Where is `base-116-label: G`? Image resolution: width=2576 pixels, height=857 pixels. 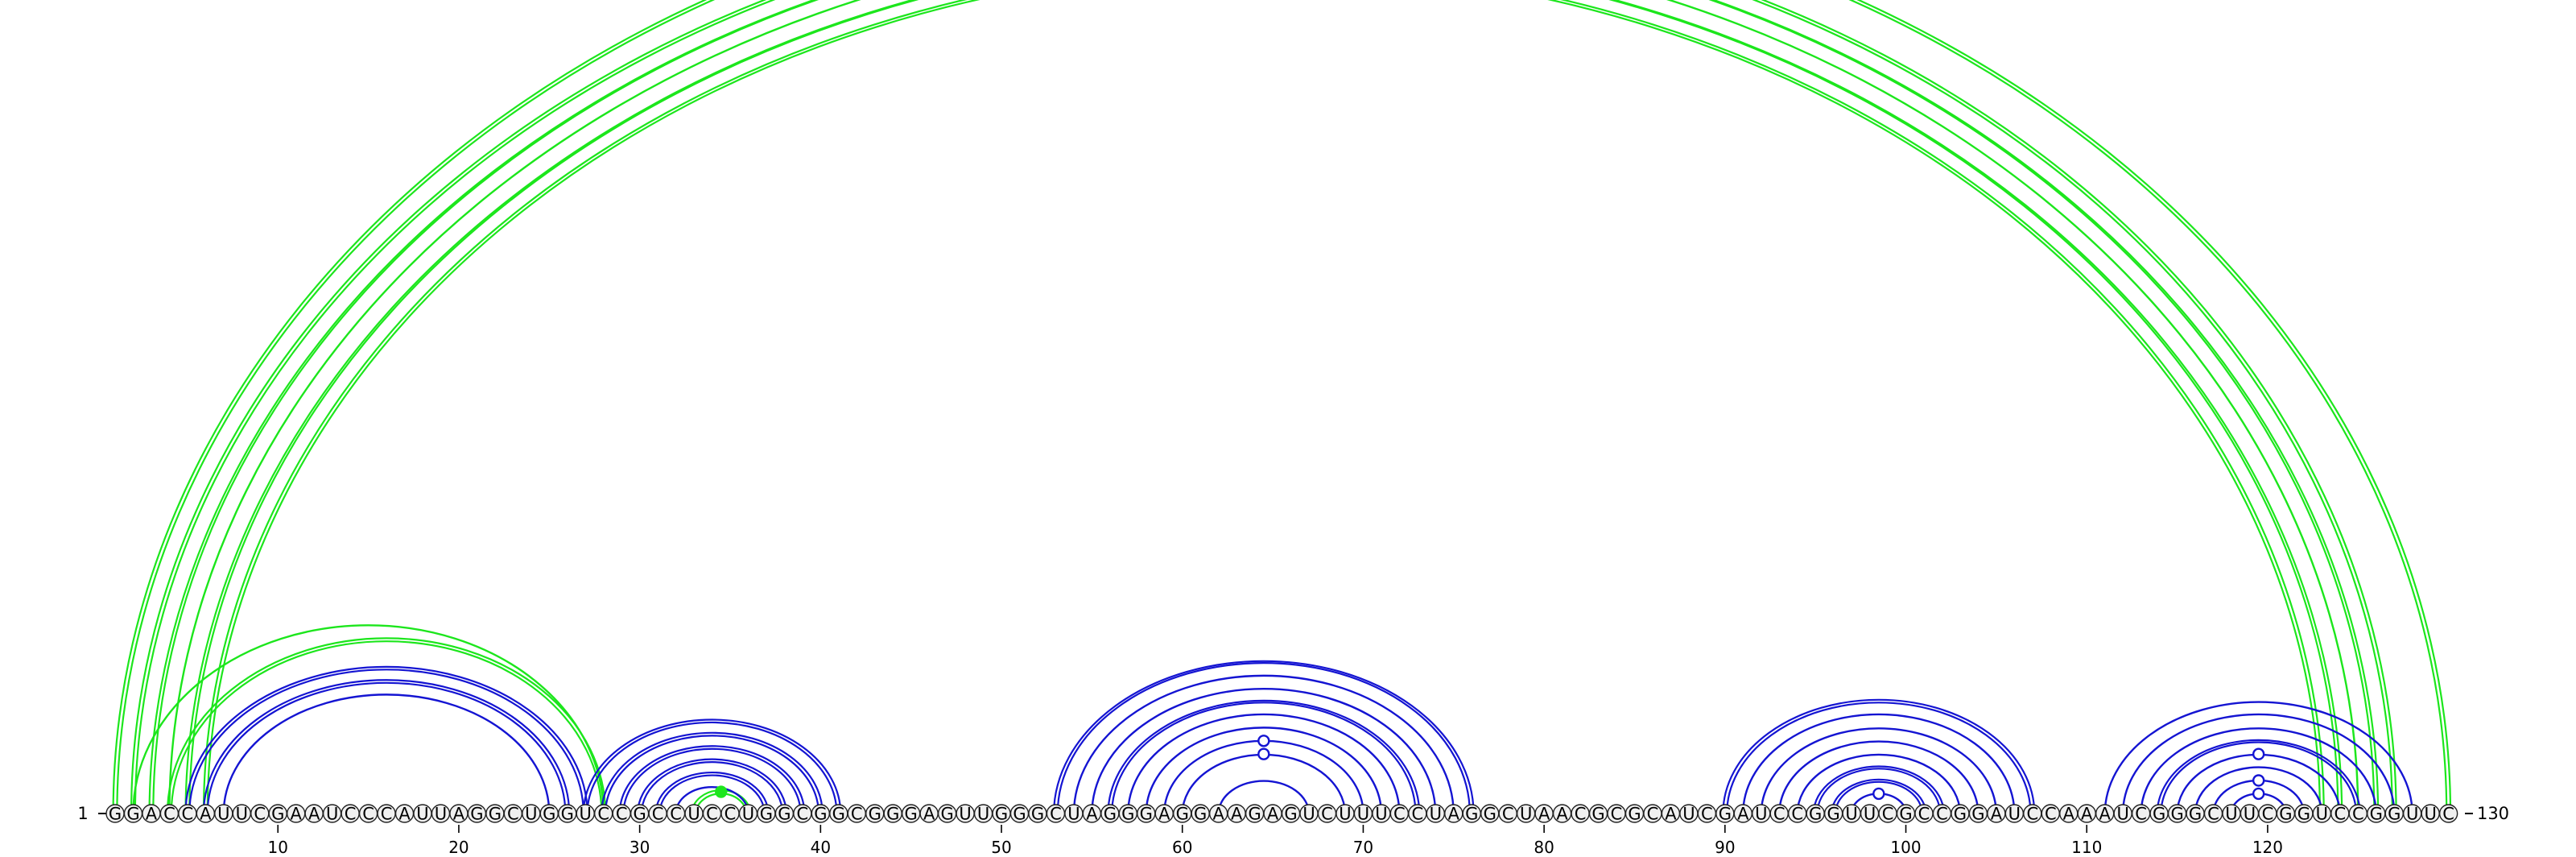
base-116-label: G is located at coordinates (2195, 814).